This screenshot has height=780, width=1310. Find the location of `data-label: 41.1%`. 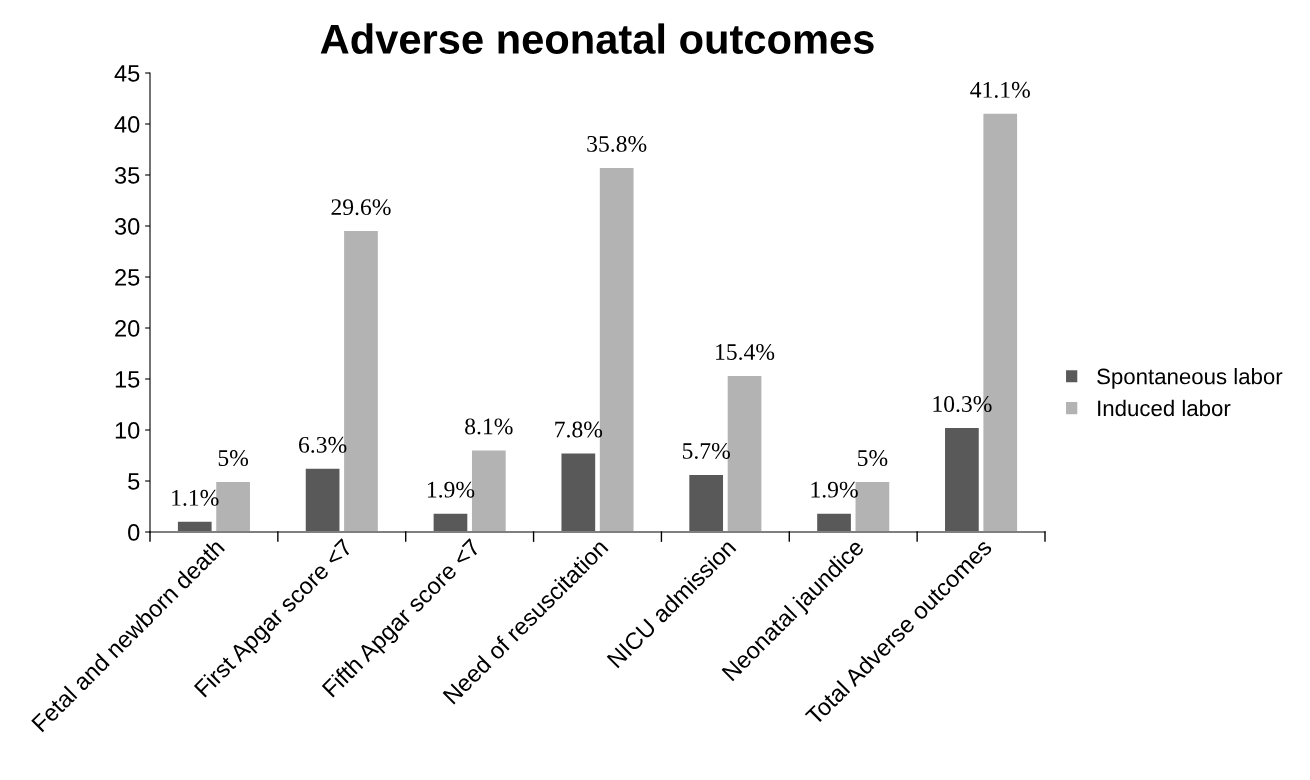

data-label: 41.1% is located at coordinates (1000, 89).